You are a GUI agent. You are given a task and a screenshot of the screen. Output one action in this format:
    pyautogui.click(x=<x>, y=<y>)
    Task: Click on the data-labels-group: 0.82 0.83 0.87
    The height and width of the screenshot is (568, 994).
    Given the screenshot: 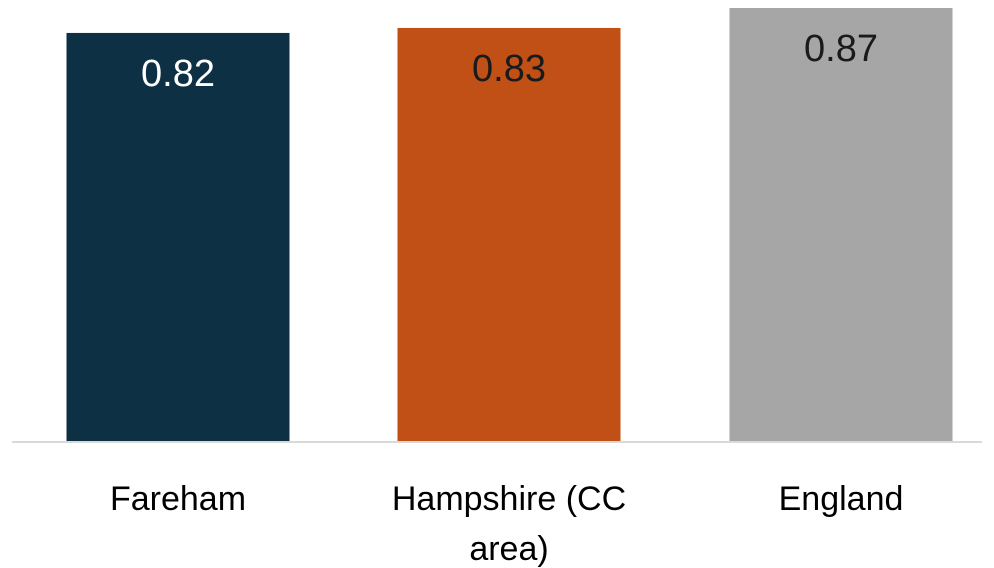 What is the action you would take?
    pyautogui.click(x=509, y=61)
    